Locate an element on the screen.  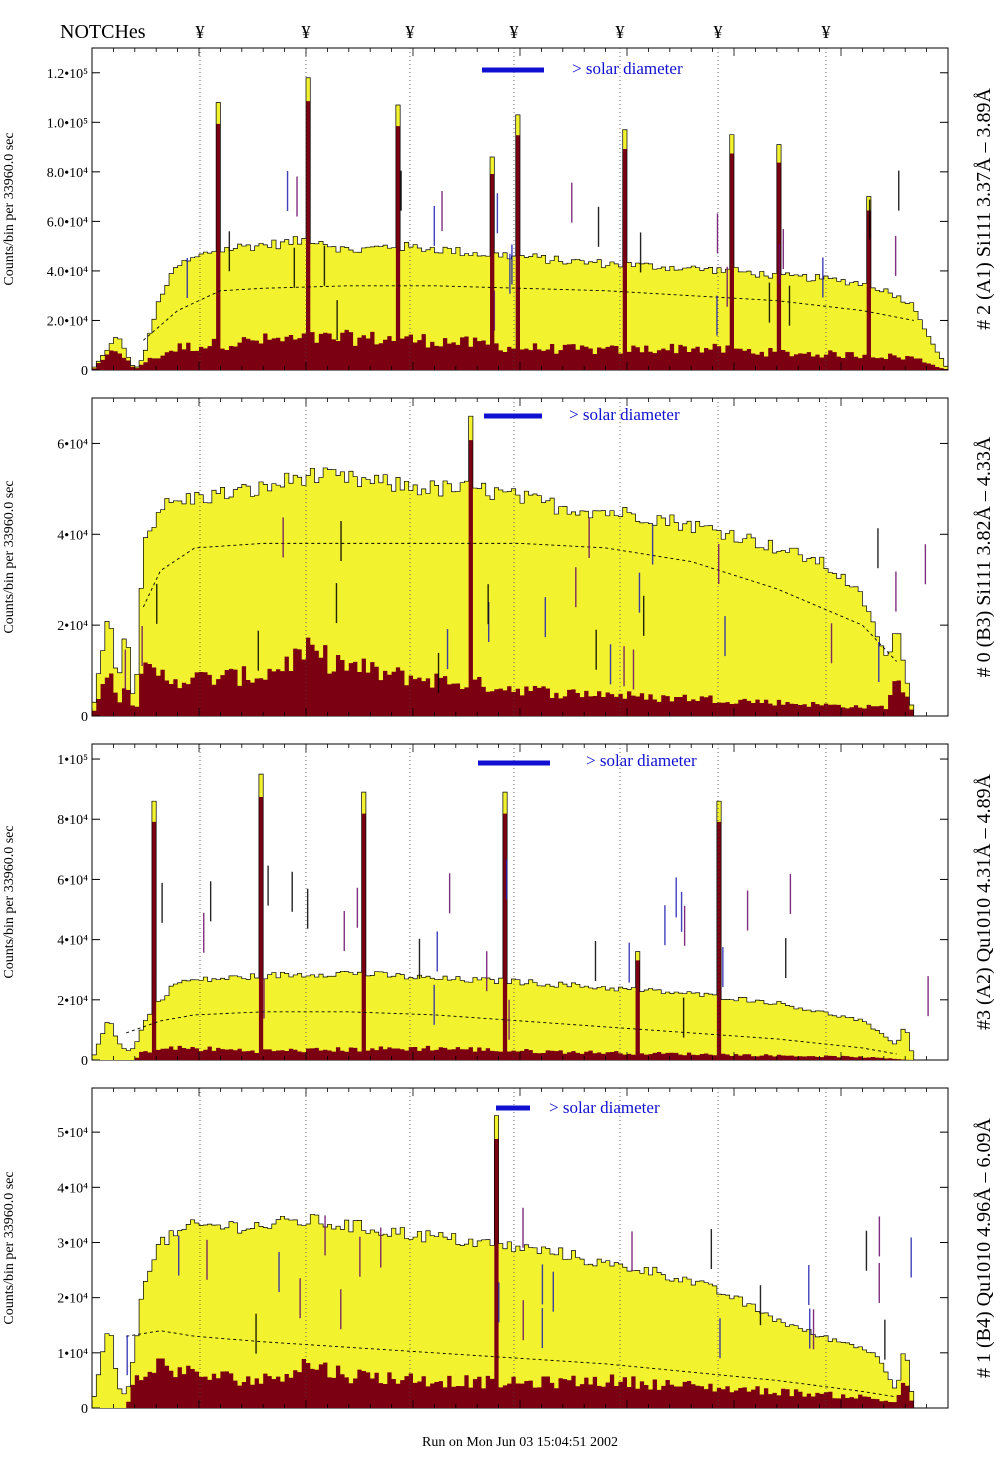
notch-marker-3: ¥ is located at coordinates (410, 32).